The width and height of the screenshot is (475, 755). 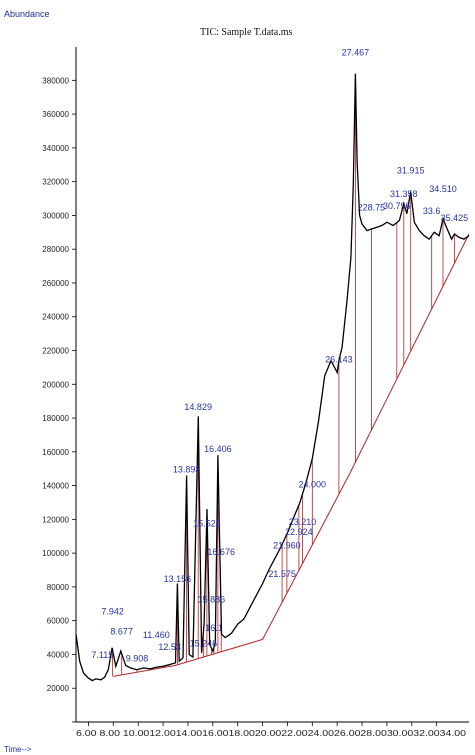 What do you see at coordinates (58, 654) in the screenshot?
I see `y-tick-label: 40000` at bounding box center [58, 654].